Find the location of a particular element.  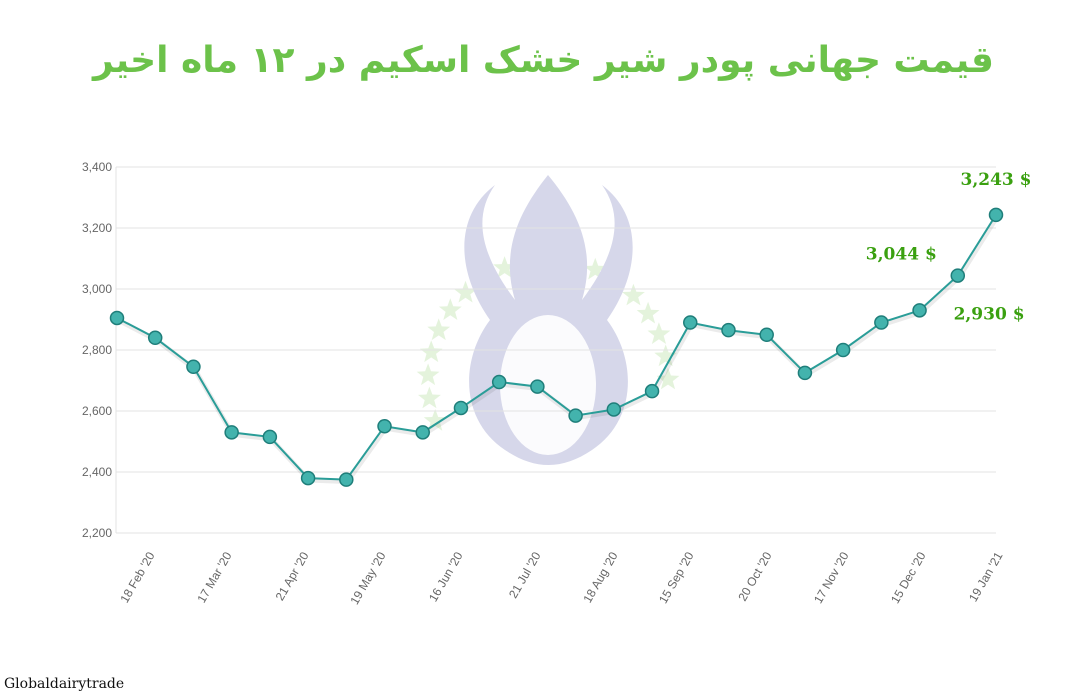

price-annotations: 3,243 $ 3,044 $ 2,930 $ is located at coordinates (949, 247).